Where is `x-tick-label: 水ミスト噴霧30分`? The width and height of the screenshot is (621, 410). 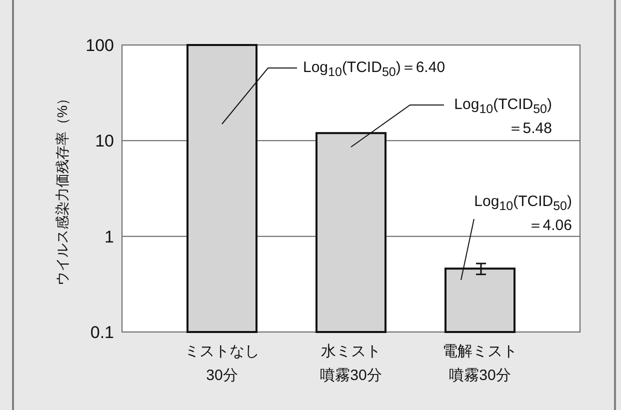
x-tick-label: 水ミスト噴霧30分 is located at coordinates (351, 363).